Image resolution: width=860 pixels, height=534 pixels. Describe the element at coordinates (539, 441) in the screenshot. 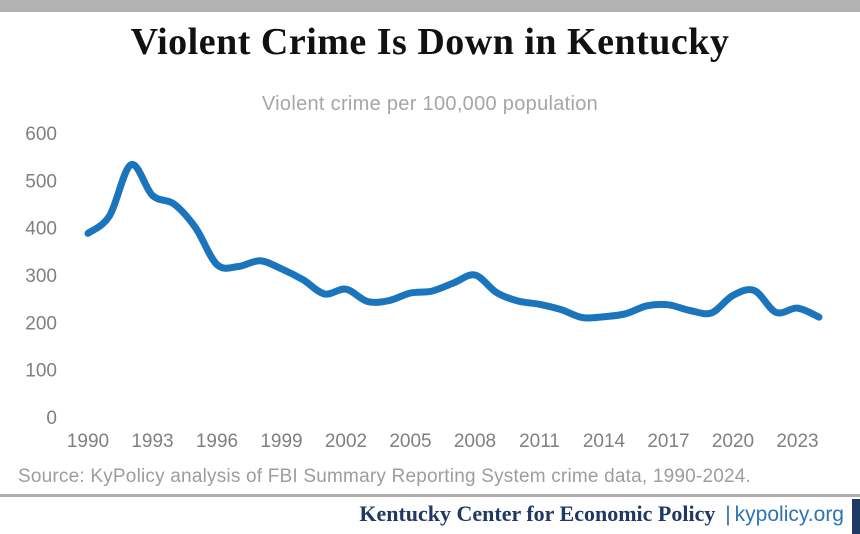

I see `x-axis-tick-label: 2011` at that location.